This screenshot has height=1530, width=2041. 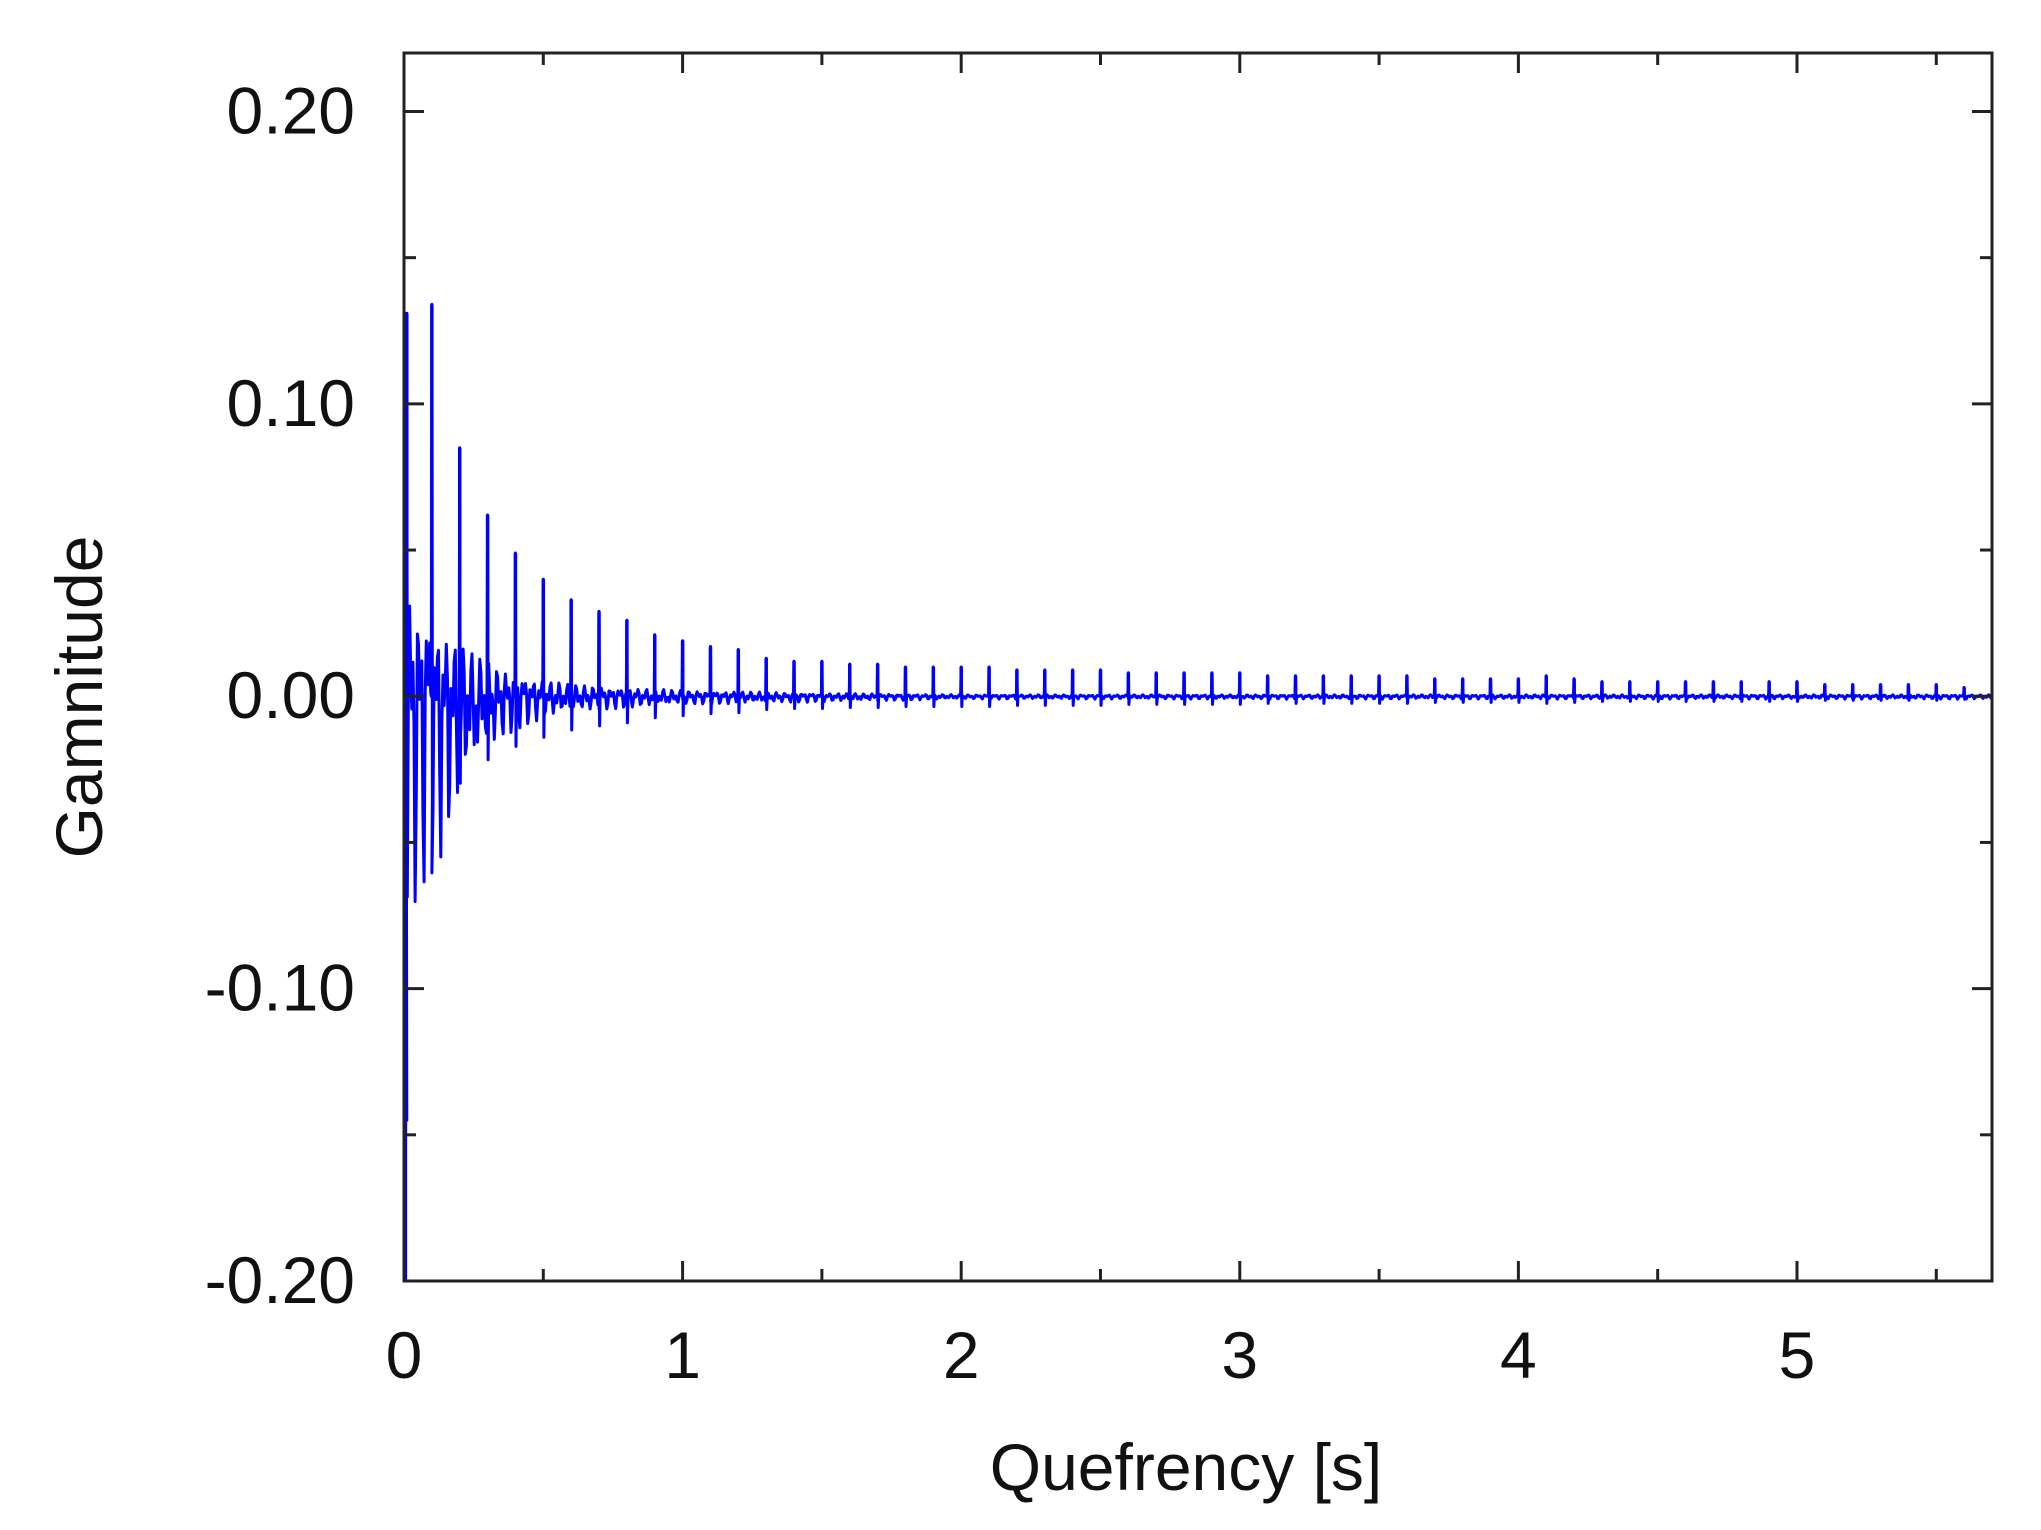 I want to click on y-tick-label: -0.20, so click(x=280, y=1280).